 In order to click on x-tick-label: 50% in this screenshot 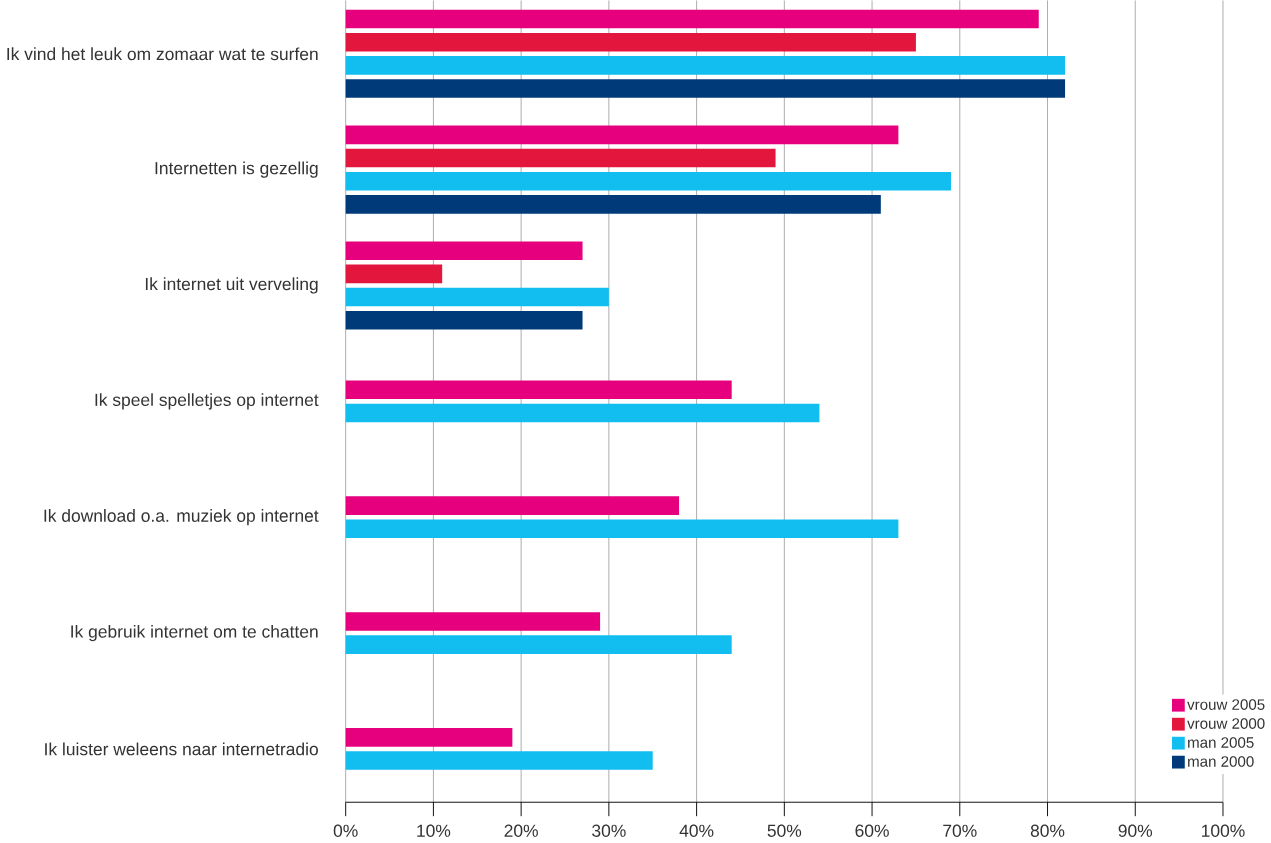, I will do `click(784, 831)`.